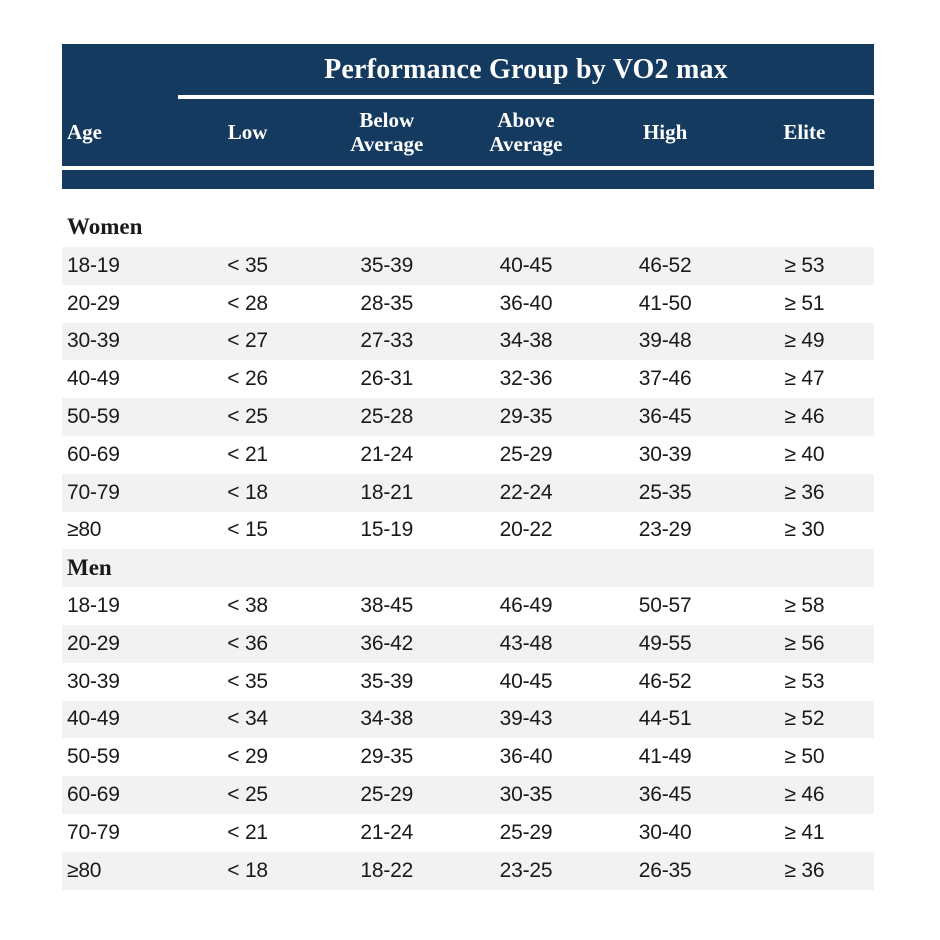 This screenshot has height=940, width=940. Describe the element at coordinates (468, 492) in the screenshot. I see `table-row: 70-79 < 18 18-21 22-24 25-35 ≥ 36` at that location.